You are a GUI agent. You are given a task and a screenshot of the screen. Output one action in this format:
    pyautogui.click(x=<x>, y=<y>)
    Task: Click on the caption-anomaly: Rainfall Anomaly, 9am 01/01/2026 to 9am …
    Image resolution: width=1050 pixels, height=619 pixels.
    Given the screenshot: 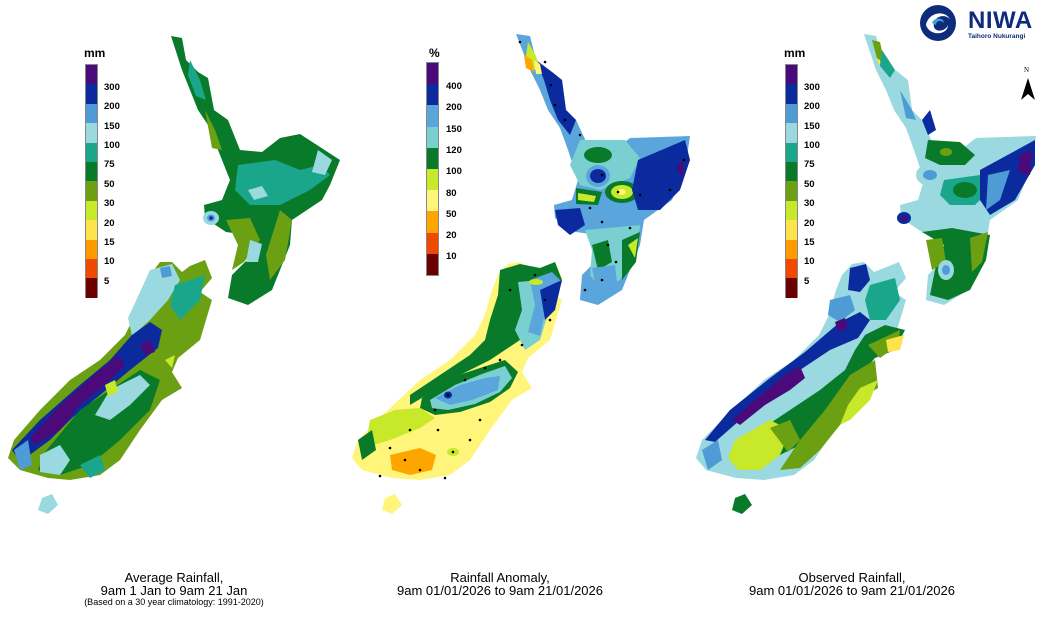 What is the action you would take?
    pyautogui.click(x=500, y=584)
    